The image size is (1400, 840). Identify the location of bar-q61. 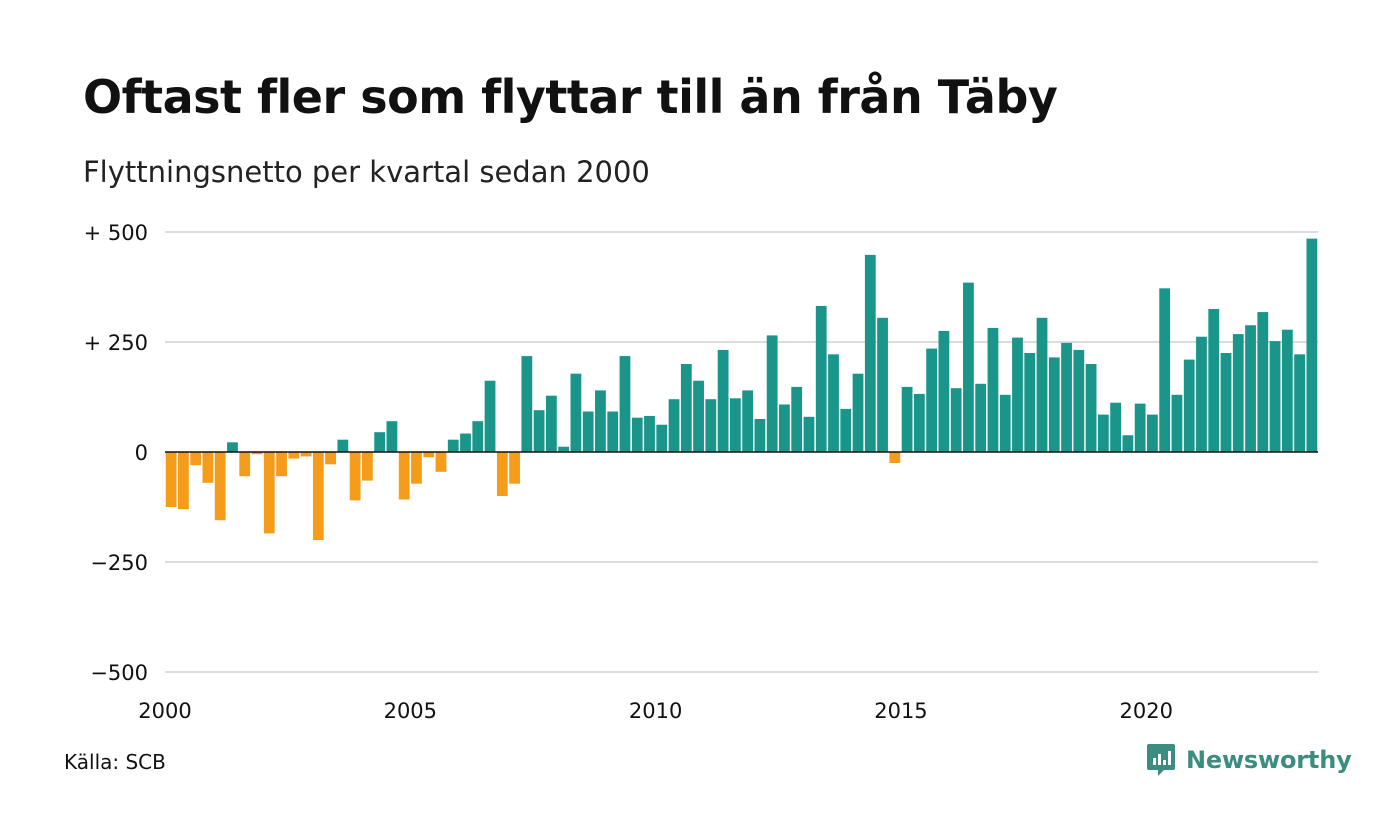
(907, 419).